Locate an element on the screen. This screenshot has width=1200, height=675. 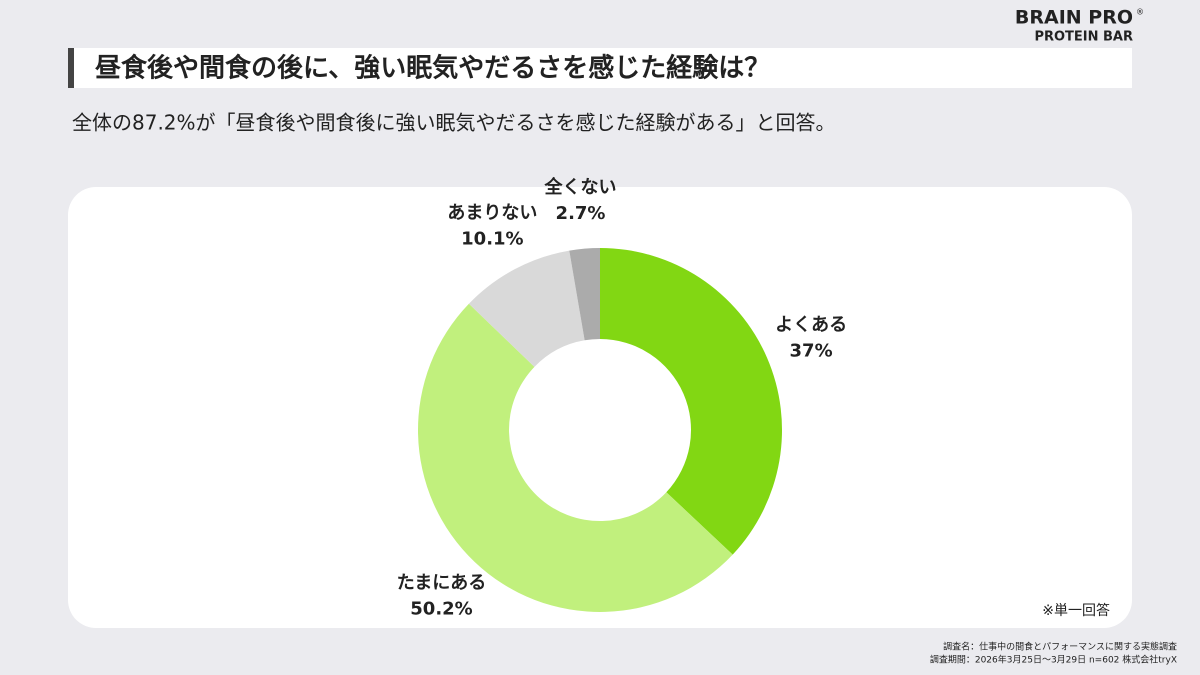
note: ※単一回答 is located at coordinates (1076, 610).